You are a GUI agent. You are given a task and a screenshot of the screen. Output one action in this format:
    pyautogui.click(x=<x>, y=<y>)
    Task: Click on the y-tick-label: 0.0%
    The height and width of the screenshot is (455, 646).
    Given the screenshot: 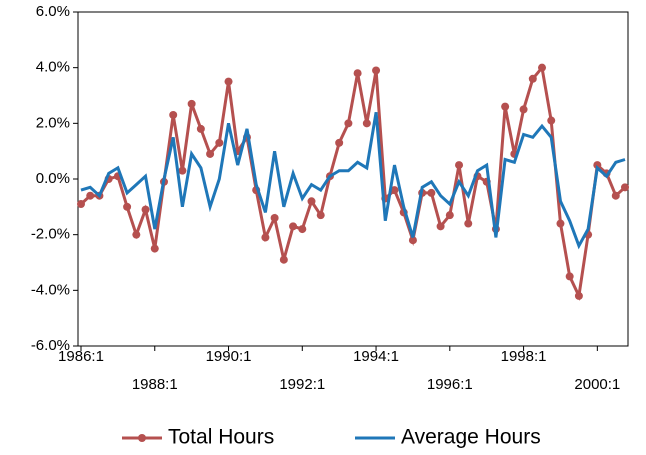 What is the action you would take?
    pyautogui.click(x=53, y=178)
    